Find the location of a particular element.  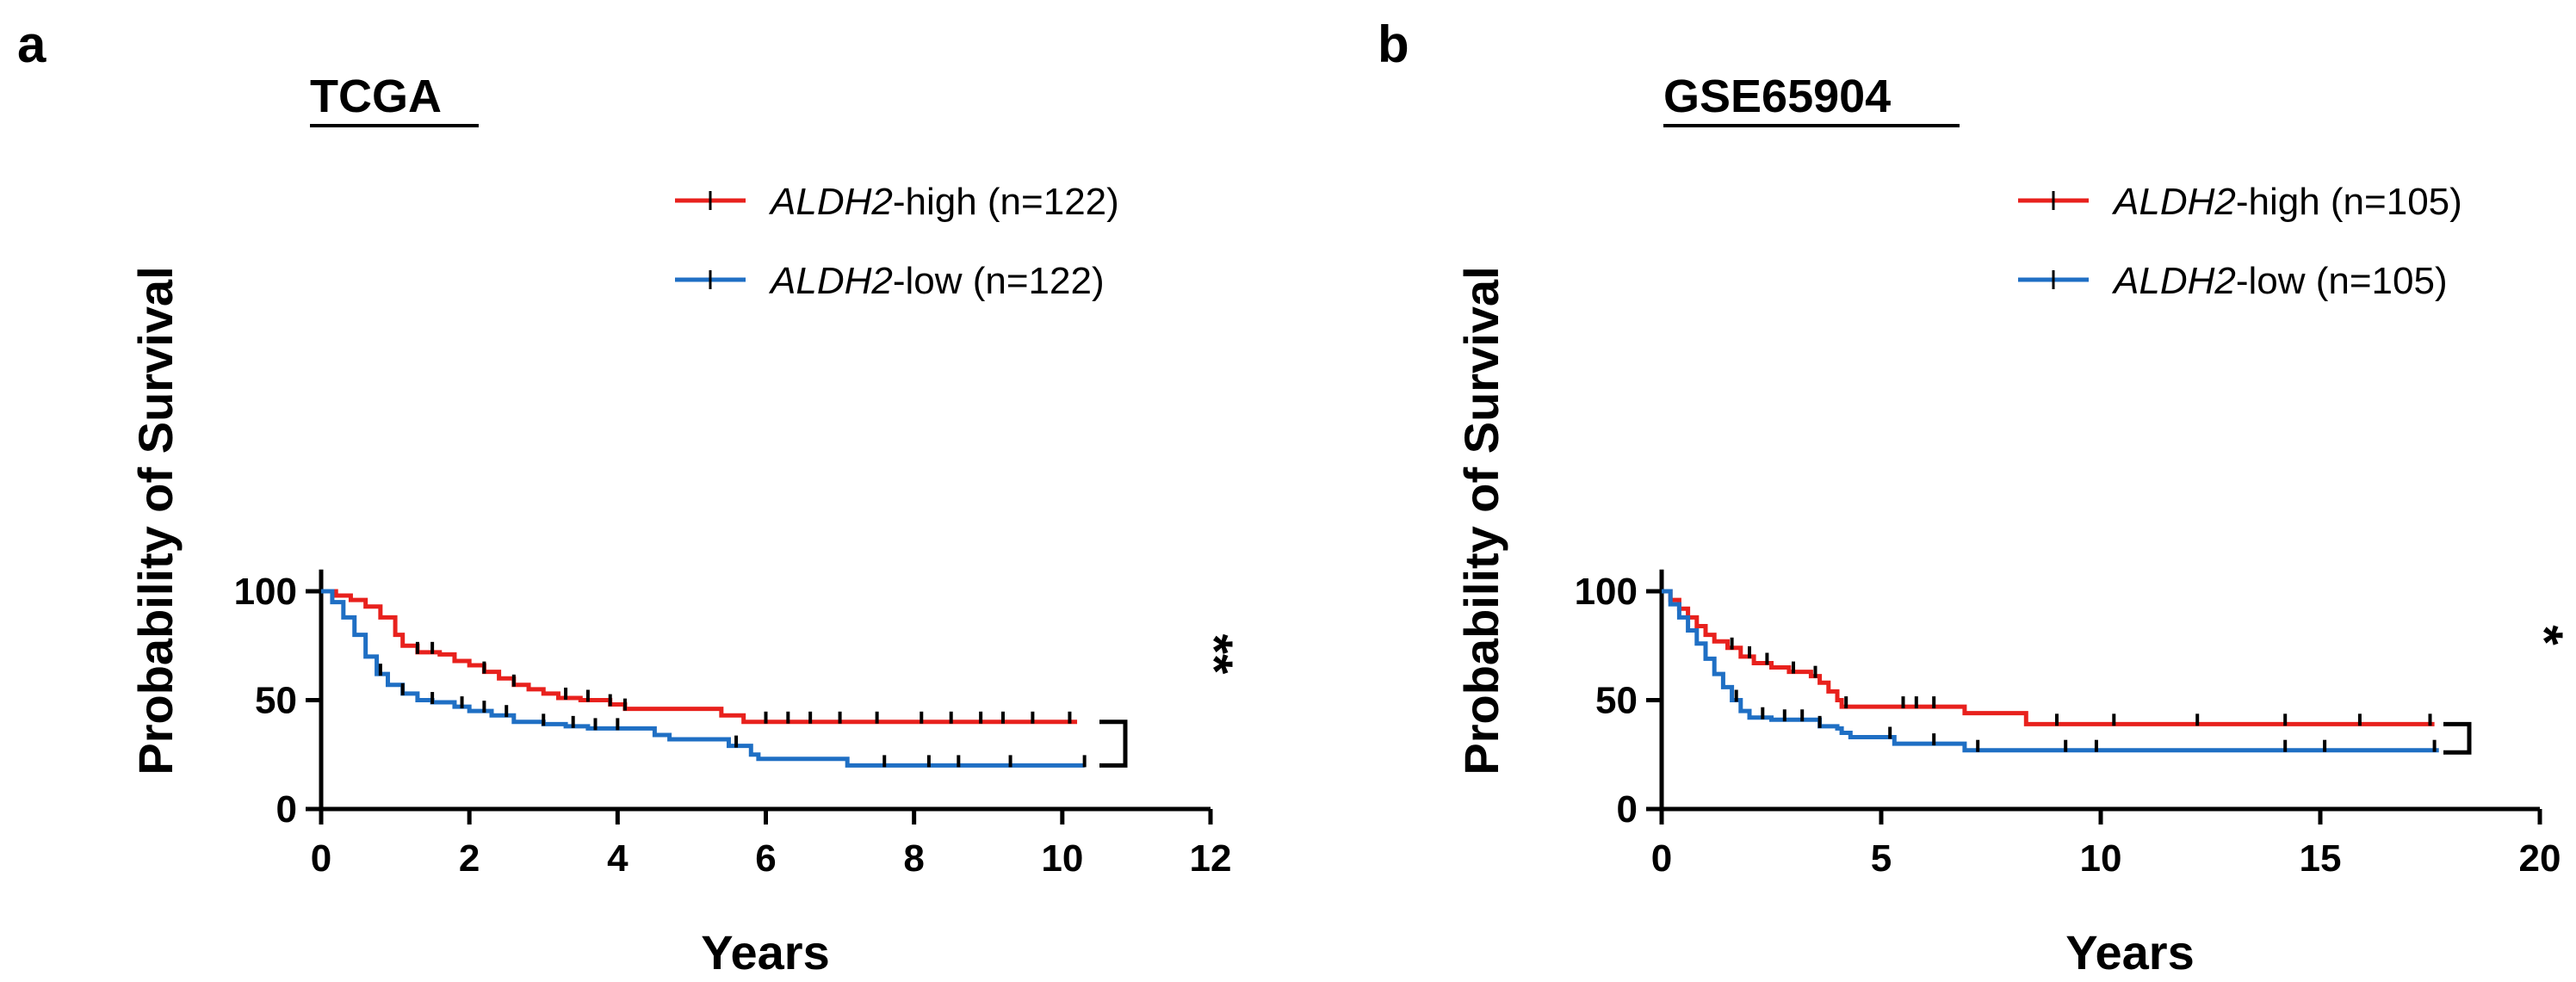

legend-group-text: -low (n=105) is located at coordinates (2342, 281).